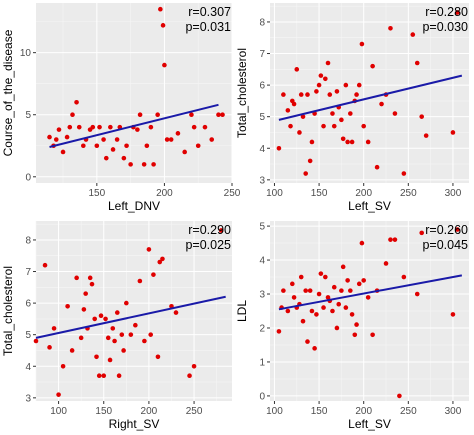 This screenshot has width=474, height=435. Describe the element at coordinates (208, 245) in the screenshot. I see `p-value-label: p=0.025` at that location.